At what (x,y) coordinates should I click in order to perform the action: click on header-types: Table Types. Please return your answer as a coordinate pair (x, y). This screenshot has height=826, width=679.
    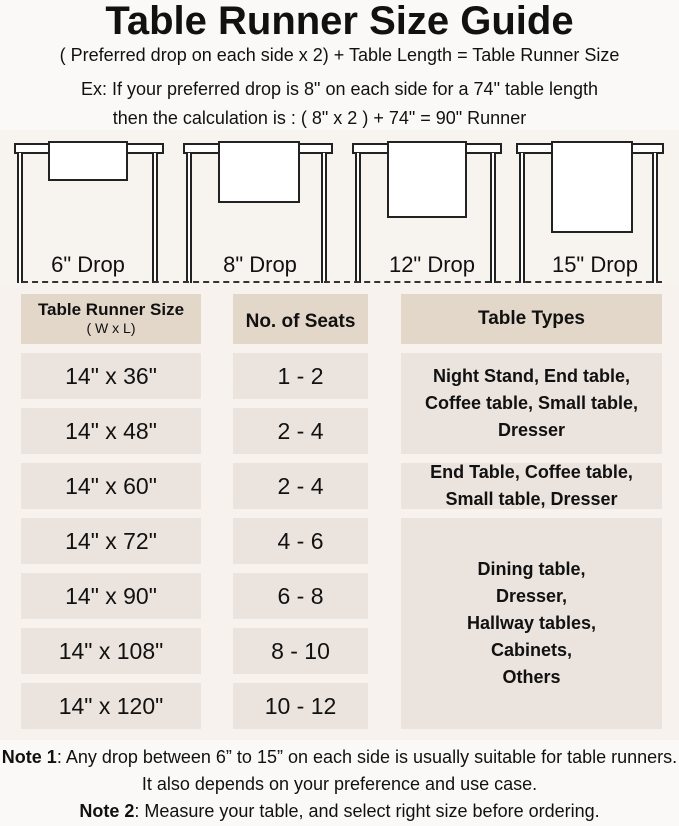
    Looking at the image, I should click on (531, 319).